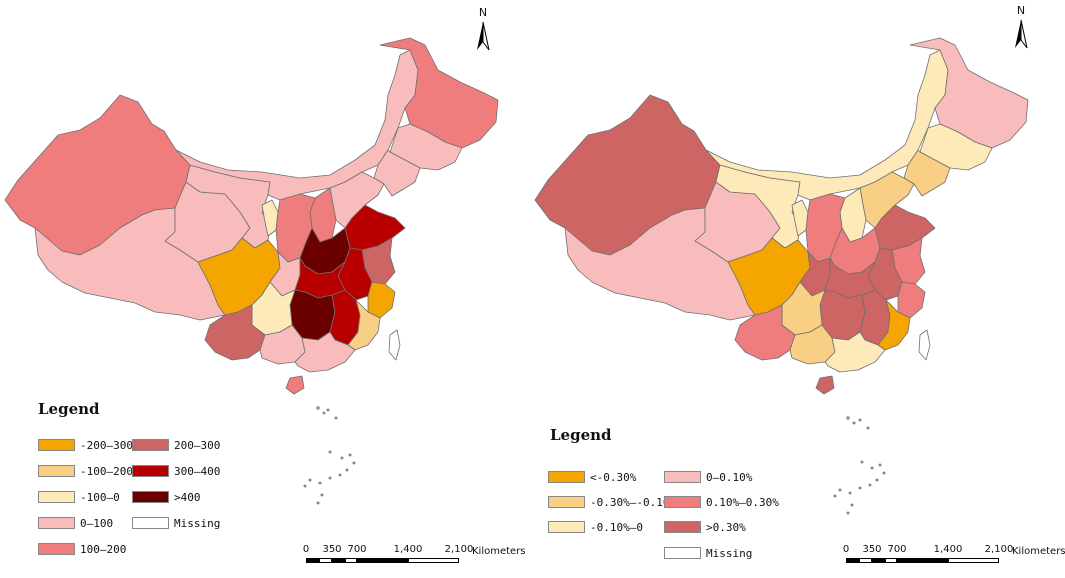 This screenshot has width=1065, height=578. Describe the element at coordinates (633, 502) in the screenshot. I see `legend-label: -0.30%—-0.10%` at that location.